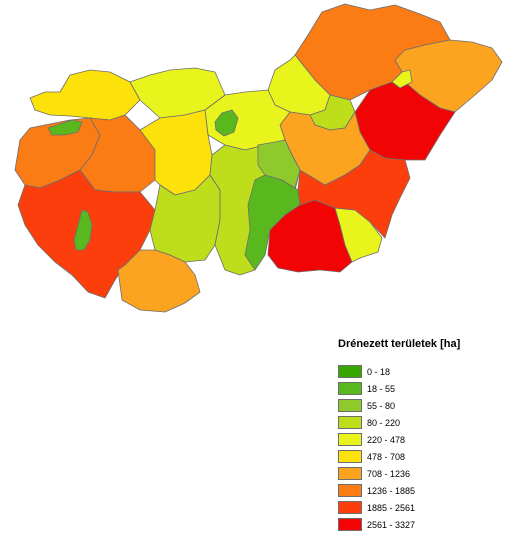 The height and width of the screenshot is (550, 510). What do you see at coordinates (422, 371) in the screenshot?
I see `legend-row: 0 - 18` at bounding box center [422, 371].